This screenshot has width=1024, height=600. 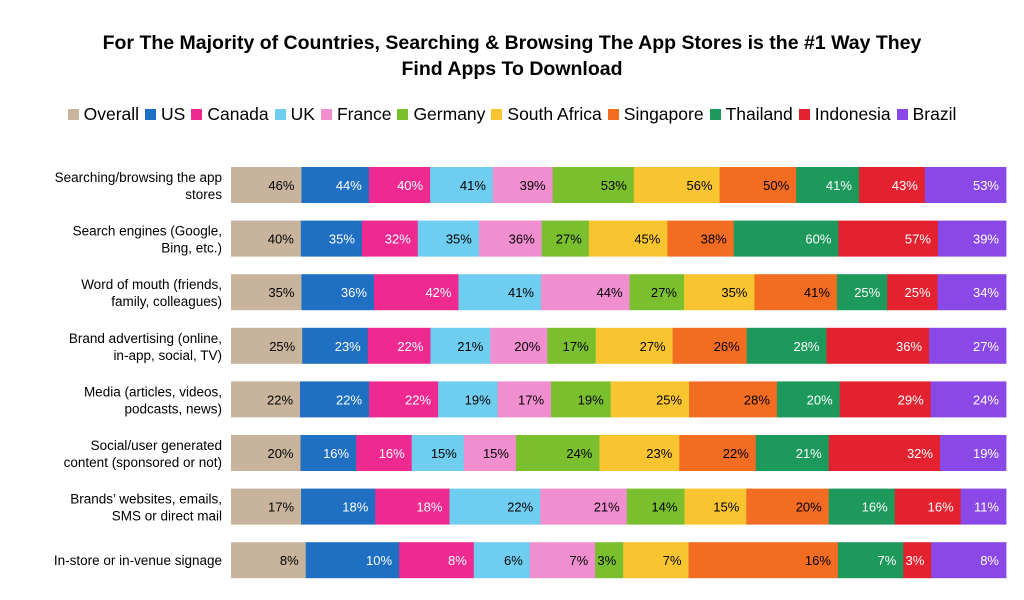 I want to click on data-label-germany: 24%, so click(x=579, y=453).